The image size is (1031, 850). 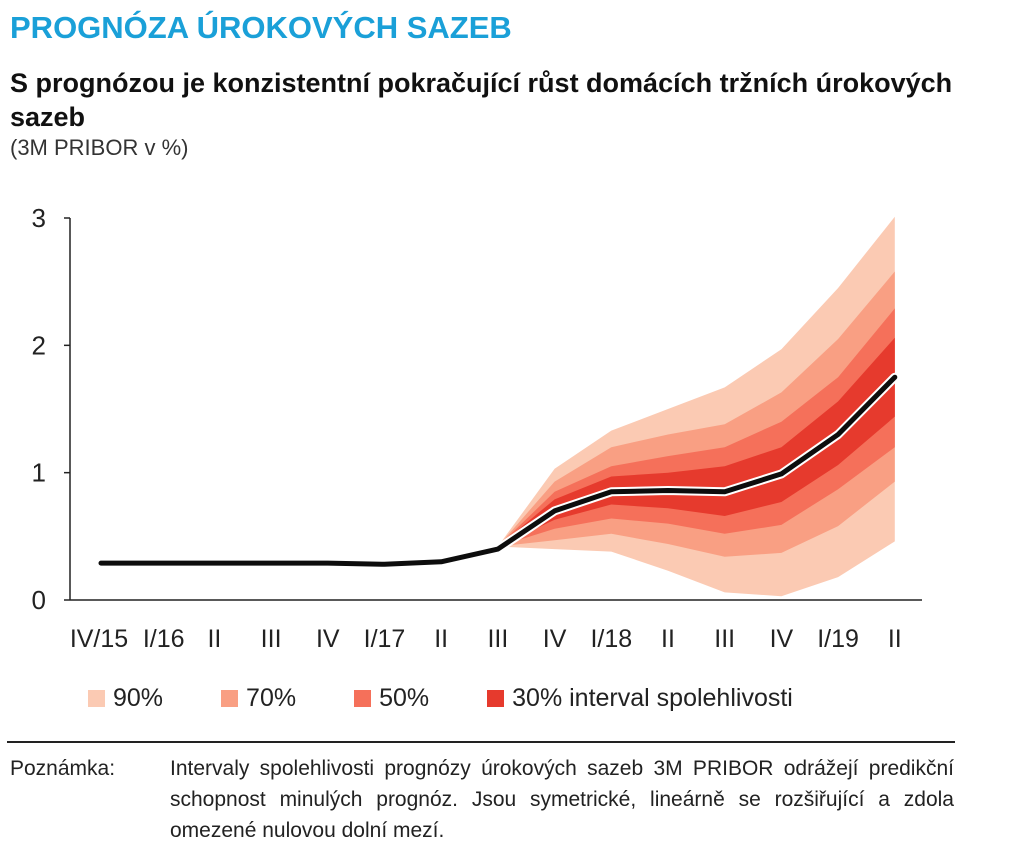 What do you see at coordinates (99, 147) in the screenshot?
I see `chart-subtitle: (3M PRIBOR v %)` at bounding box center [99, 147].